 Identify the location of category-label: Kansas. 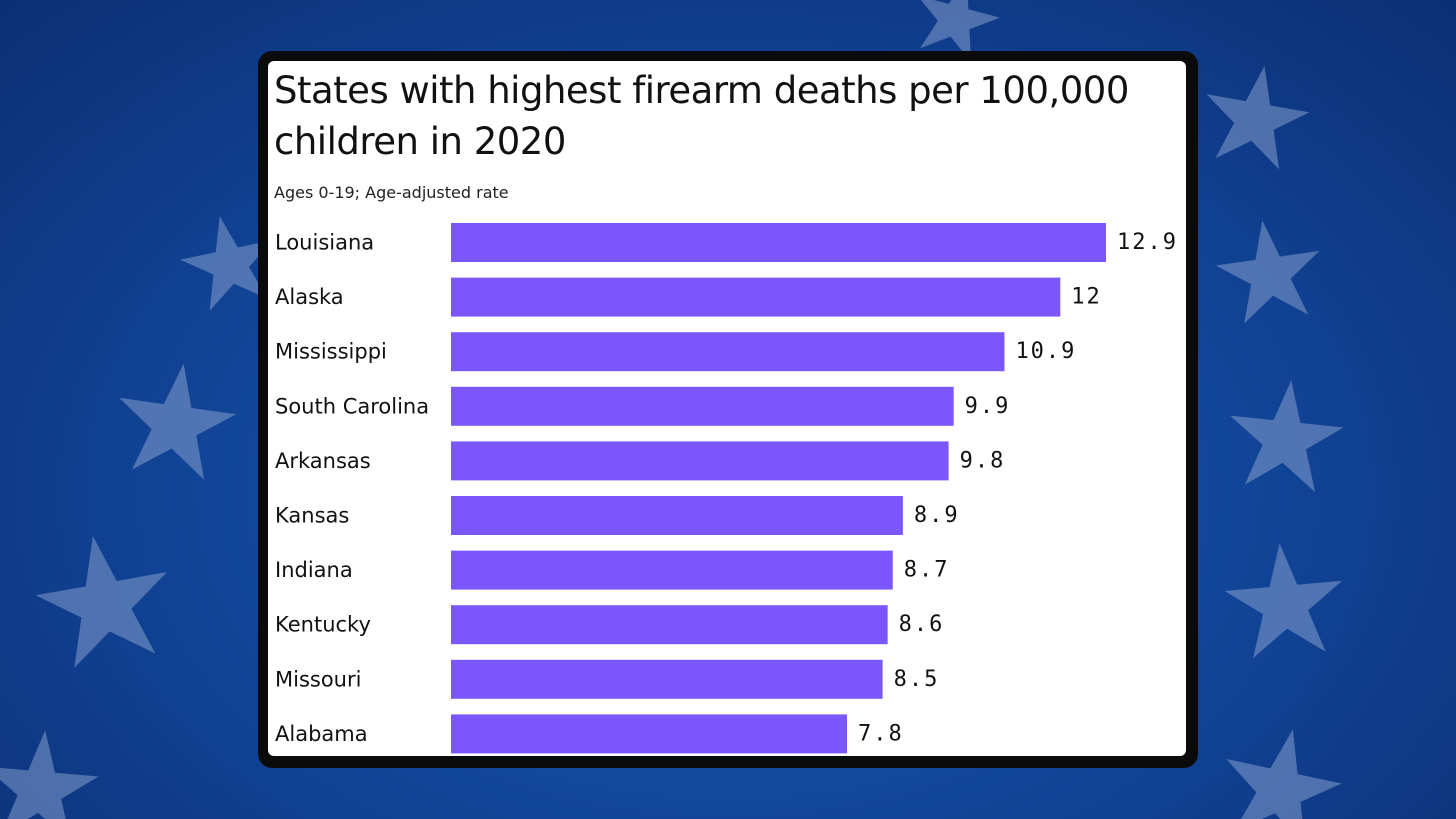
(312, 516).